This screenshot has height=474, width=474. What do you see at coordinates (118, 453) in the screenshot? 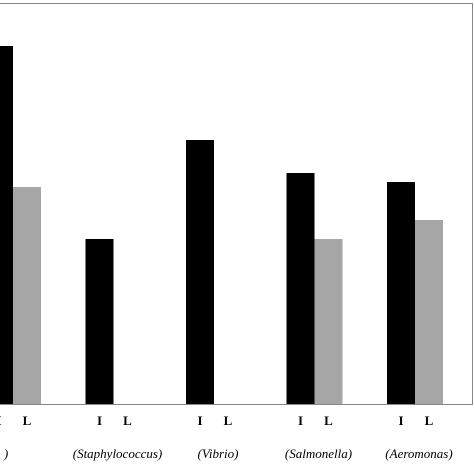
I see `x-tick-label: (Staphylococcus)` at bounding box center [118, 453].